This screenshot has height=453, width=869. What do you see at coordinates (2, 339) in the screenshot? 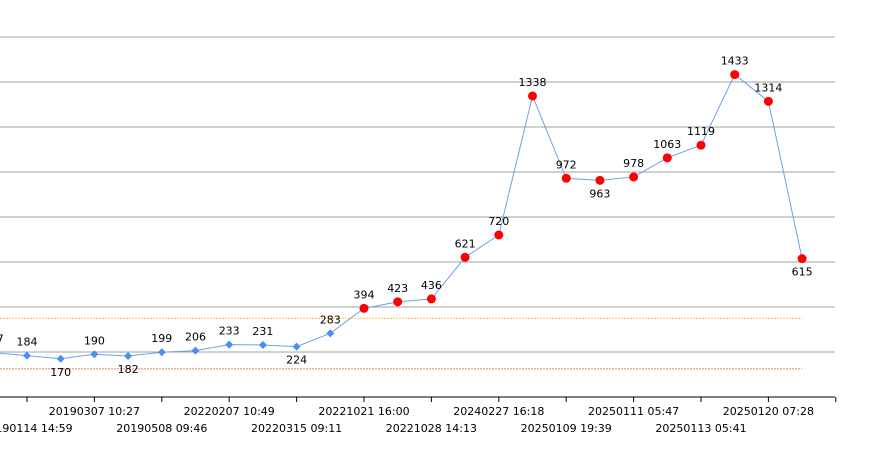
I see `data-label: 197` at bounding box center [2, 339].